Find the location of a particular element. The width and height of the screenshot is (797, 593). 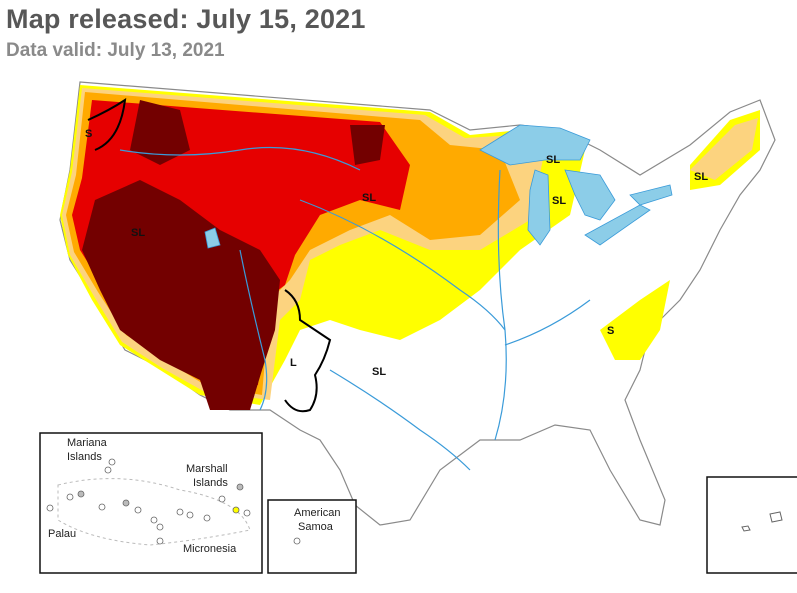

map-subtitle: Data valid: July 13, 2021 is located at coordinates (115, 50).